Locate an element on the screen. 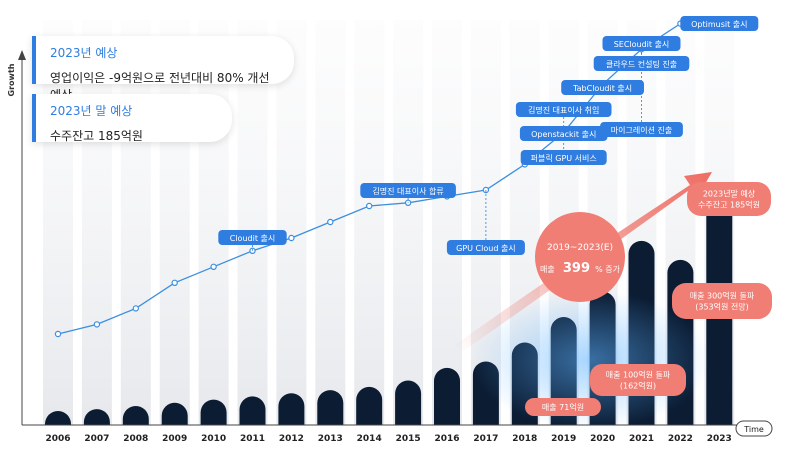 This screenshot has width=800, height=456. milestone-tag: 마이그레이션 진출 is located at coordinates (641, 93).